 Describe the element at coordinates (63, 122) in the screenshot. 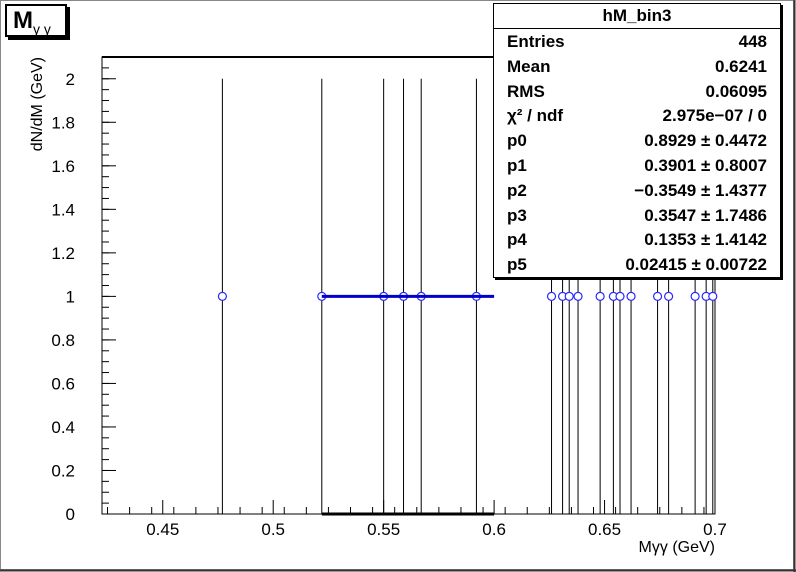

I see `y-tick-label: 1.8` at that location.